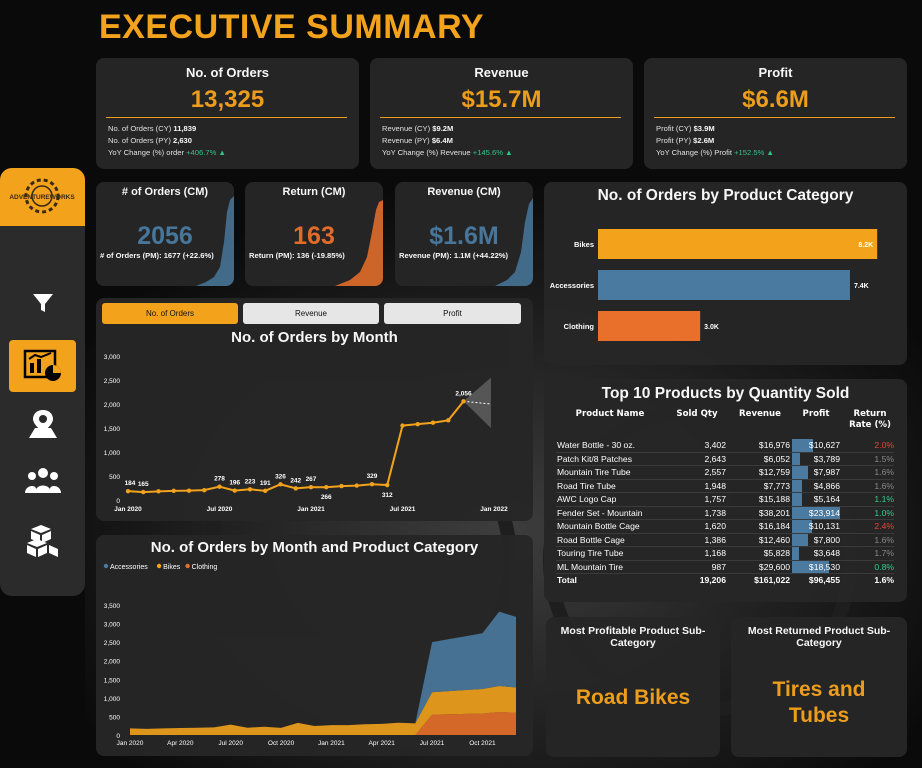 This screenshot has height=768, width=922. What do you see at coordinates (774, 445) in the screenshot?
I see `table-cell: $16,976` at bounding box center [774, 445].